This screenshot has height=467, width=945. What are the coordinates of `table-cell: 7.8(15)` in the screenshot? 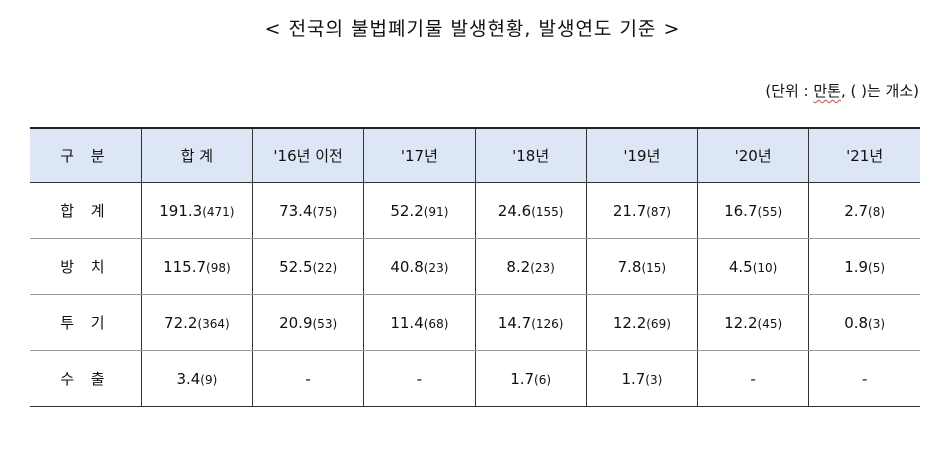 It's located at (641, 266).